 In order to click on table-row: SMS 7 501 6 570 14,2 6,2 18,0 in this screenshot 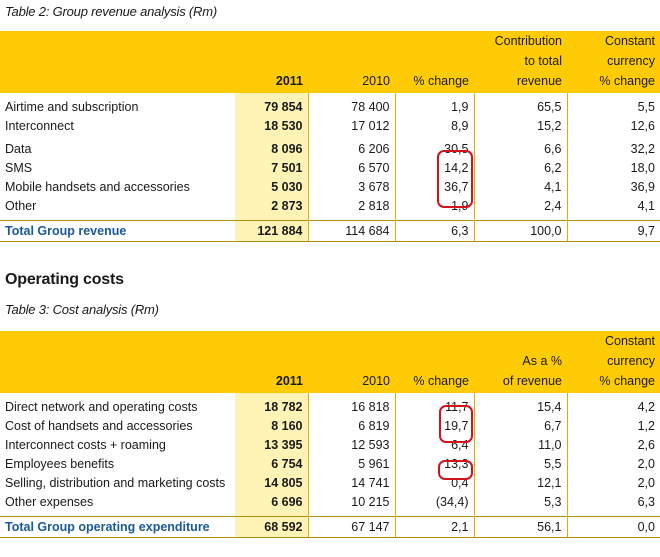, I will do `click(330, 168)`.